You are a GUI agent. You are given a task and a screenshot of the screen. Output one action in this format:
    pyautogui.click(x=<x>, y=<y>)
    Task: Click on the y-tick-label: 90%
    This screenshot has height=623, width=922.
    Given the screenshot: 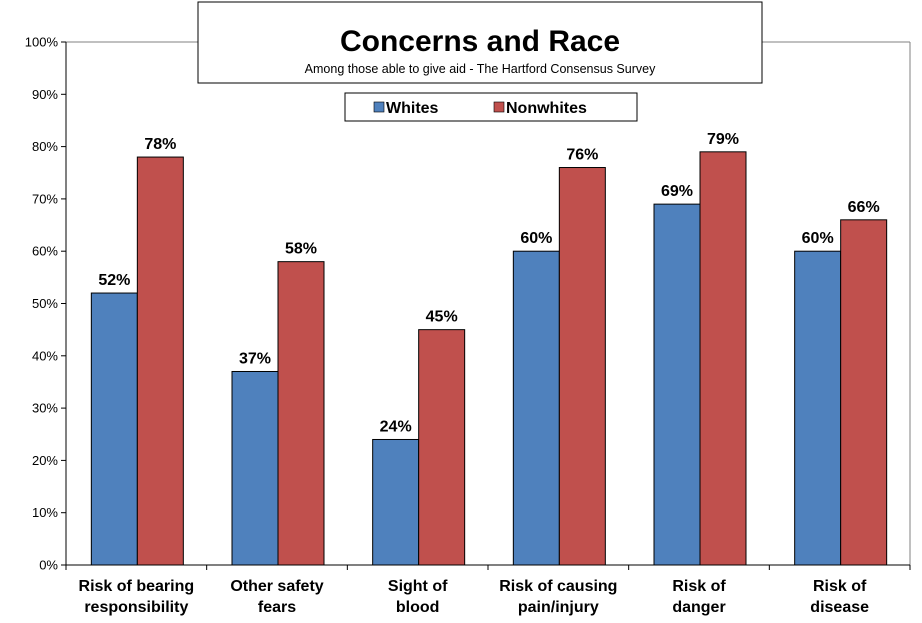 What is the action you would take?
    pyautogui.click(x=45, y=94)
    